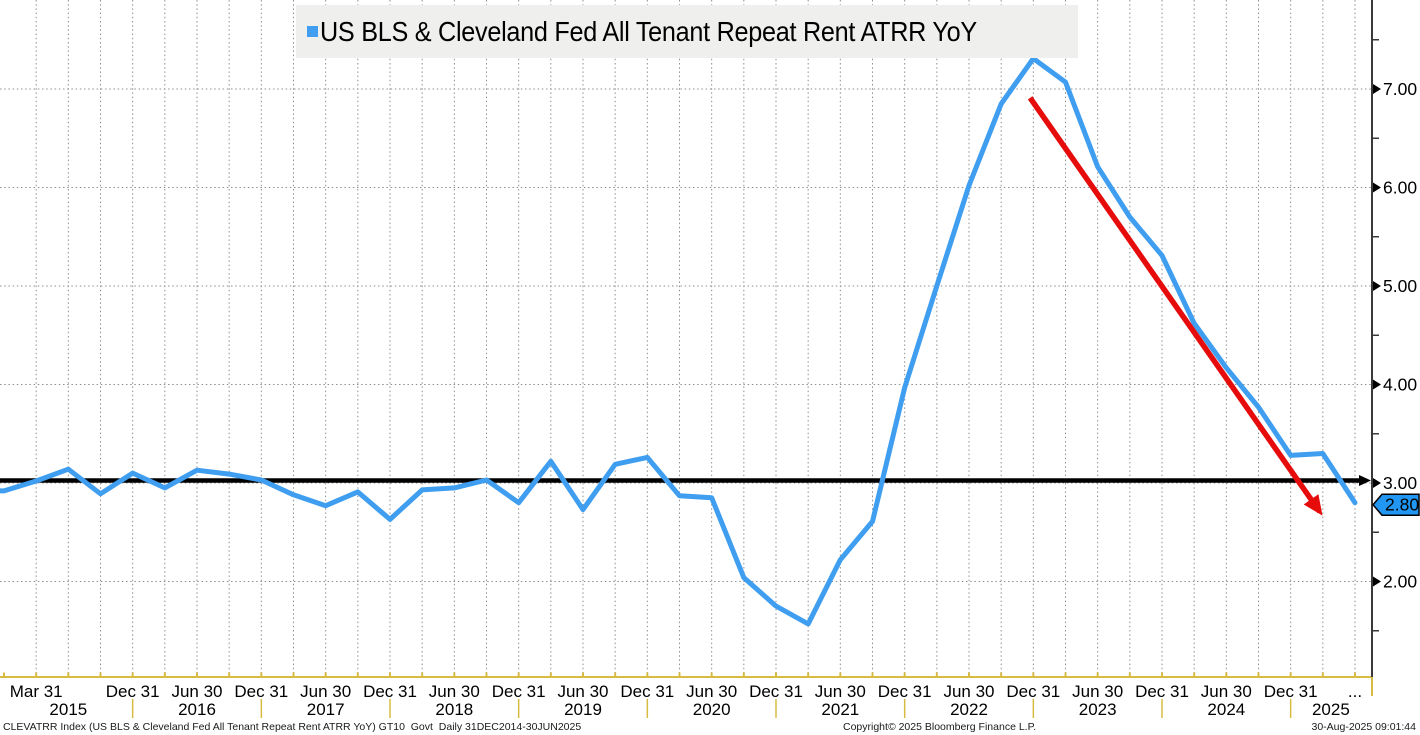  Describe the element at coordinates (1400, 286) in the screenshot. I see `y-axis-label: 5.00` at that location.